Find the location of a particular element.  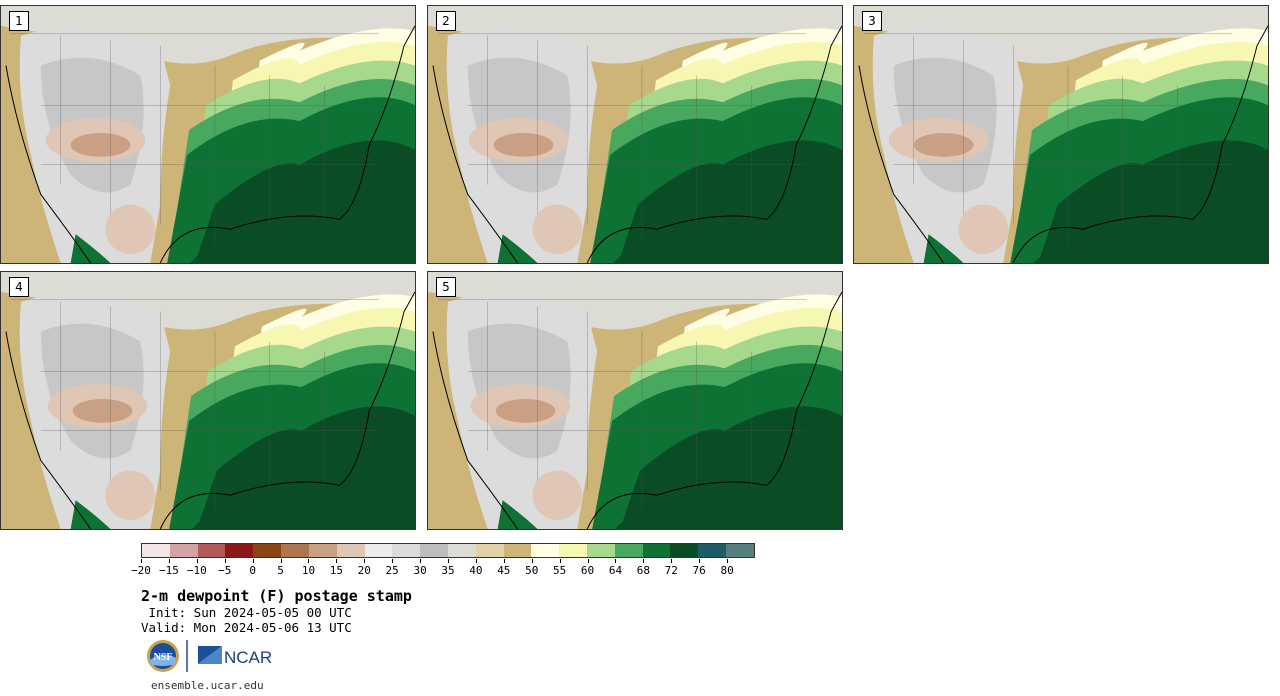

colorbar-tick-label: −5 is located at coordinates (225, 570).